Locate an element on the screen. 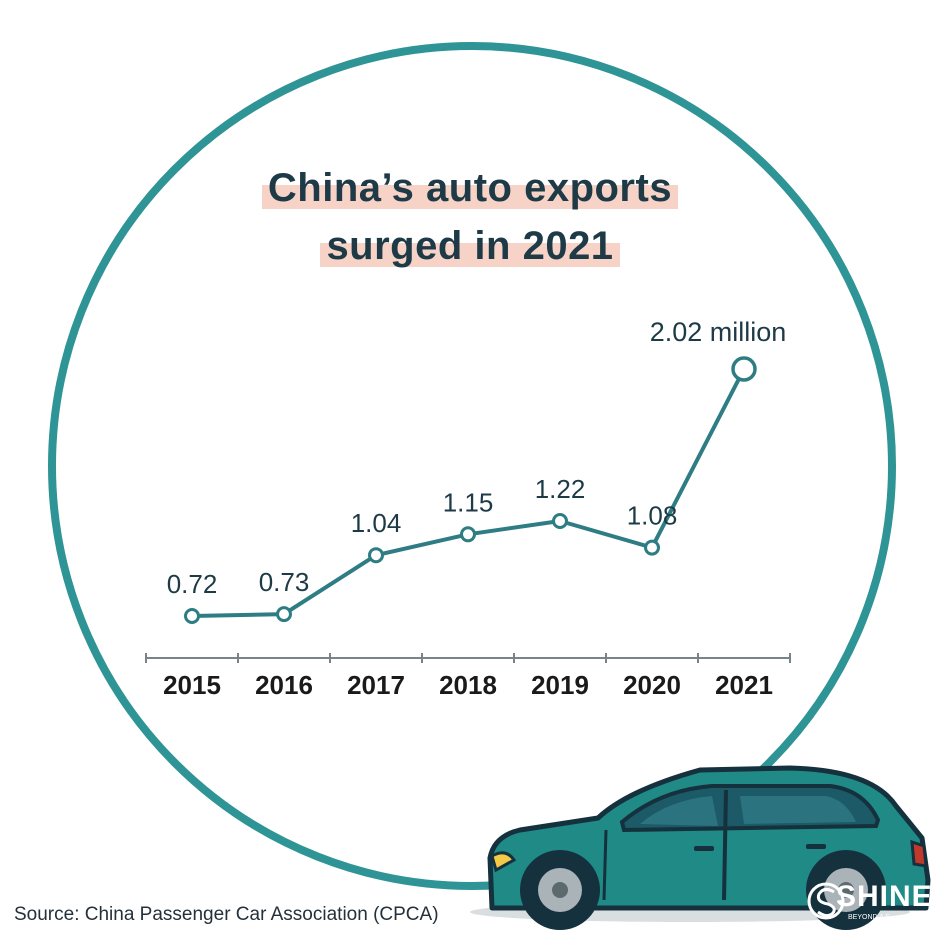 The height and width of the screenshot is (940, 940). chart-title-text-2: surged in 2021 is located at coordinates (470, 246).